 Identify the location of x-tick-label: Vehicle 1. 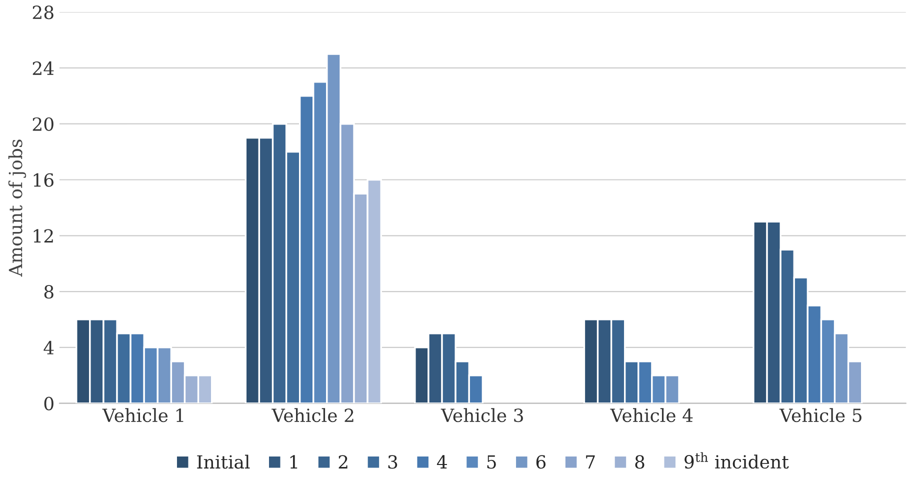
(143, 415).